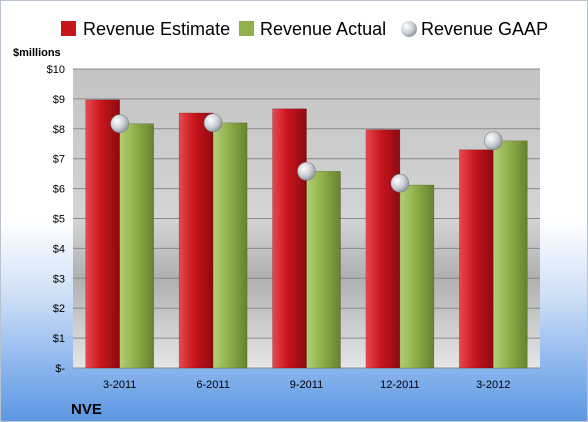  I want to click on legend-swatch-revenue-actual, so click(246, 28).